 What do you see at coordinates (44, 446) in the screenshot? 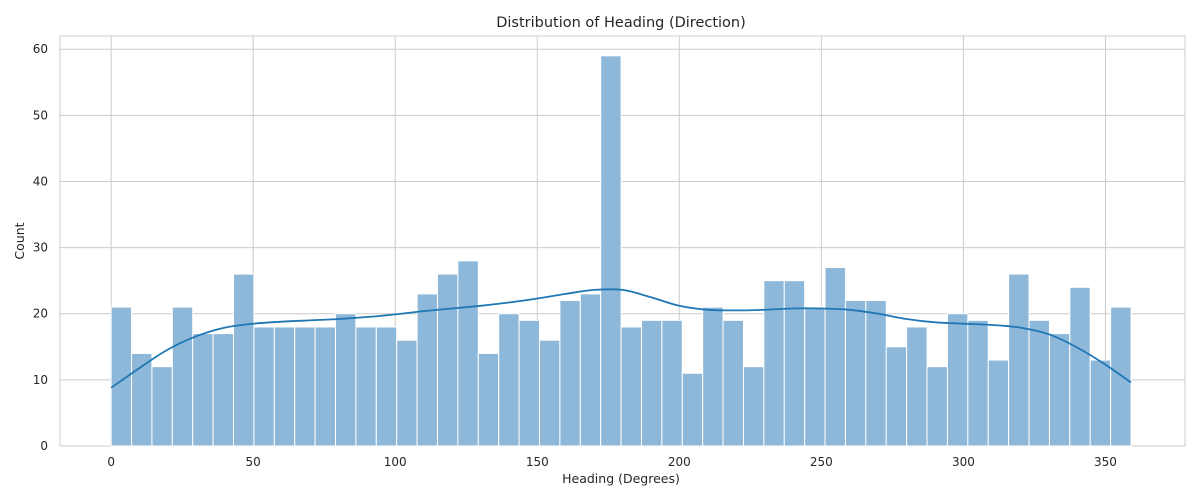
I see `y-tick-label: 0` at bounding box center [44, 446].